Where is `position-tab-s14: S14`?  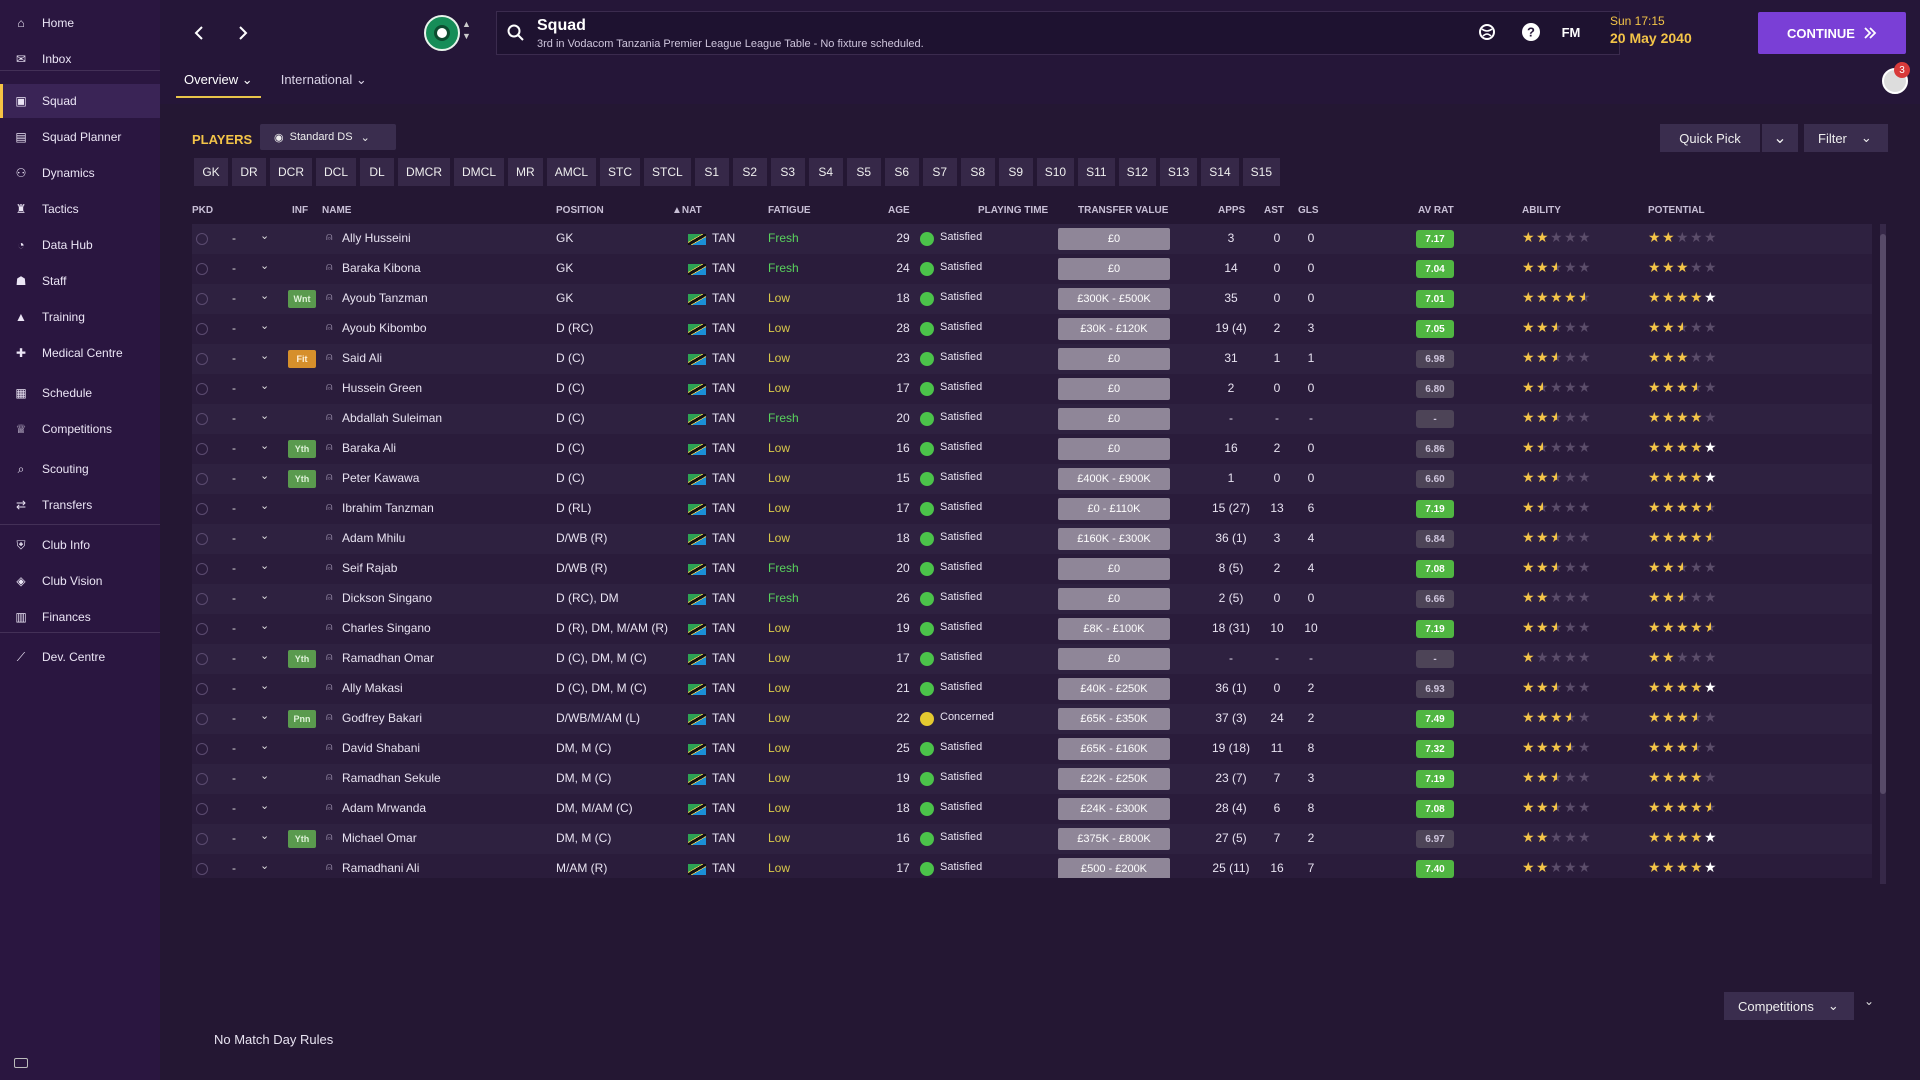 position-tab-s14: S14 is located at coordinates (1220, 172).